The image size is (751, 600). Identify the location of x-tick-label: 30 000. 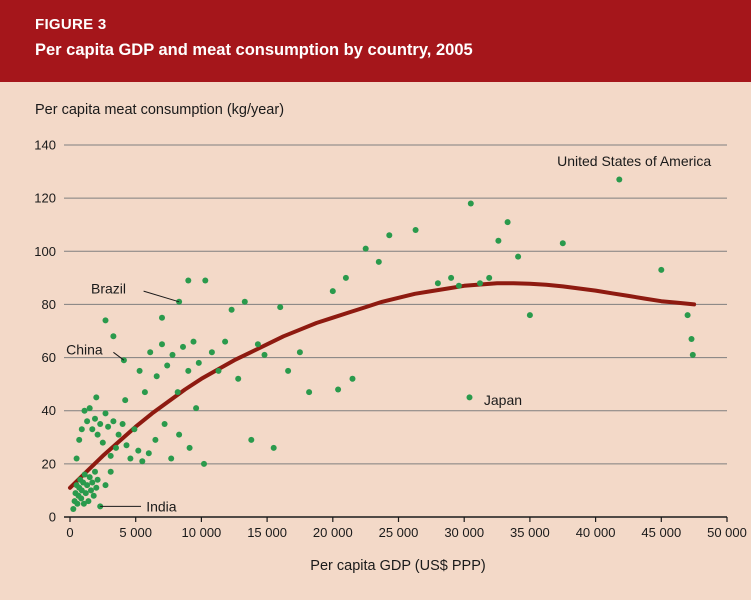
(464, 532).